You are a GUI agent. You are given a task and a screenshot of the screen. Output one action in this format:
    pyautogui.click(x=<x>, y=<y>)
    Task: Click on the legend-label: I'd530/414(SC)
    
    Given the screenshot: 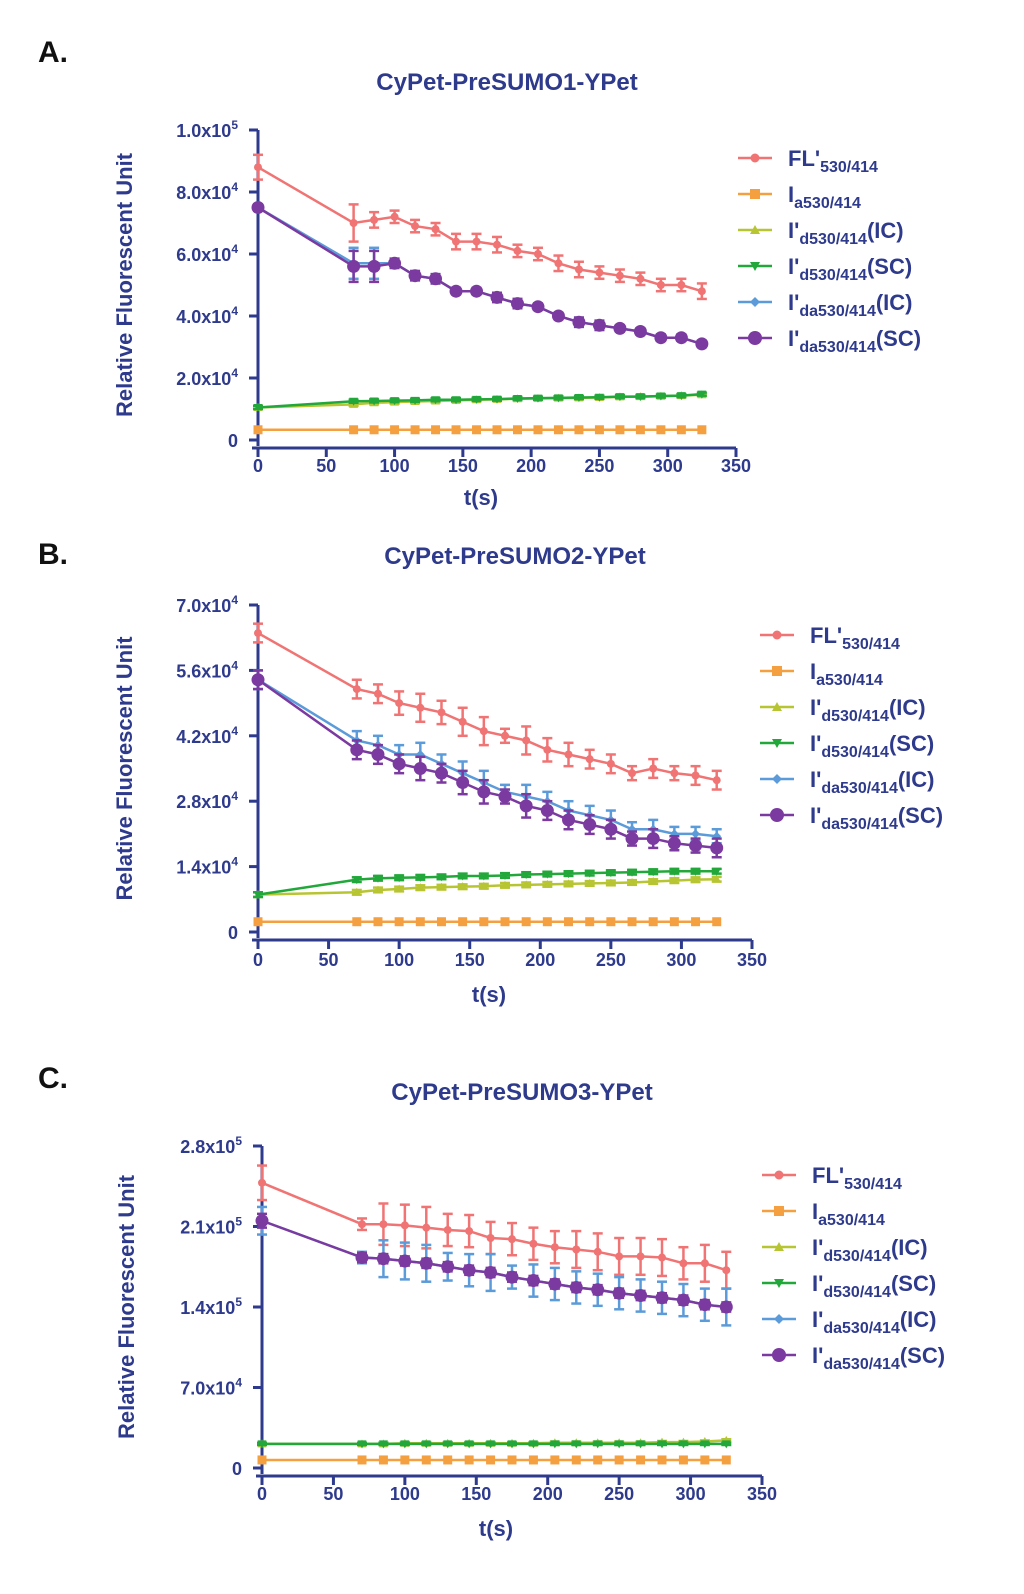 What is the action you would take?
    pyautogui.click(x=850, y=269)
    